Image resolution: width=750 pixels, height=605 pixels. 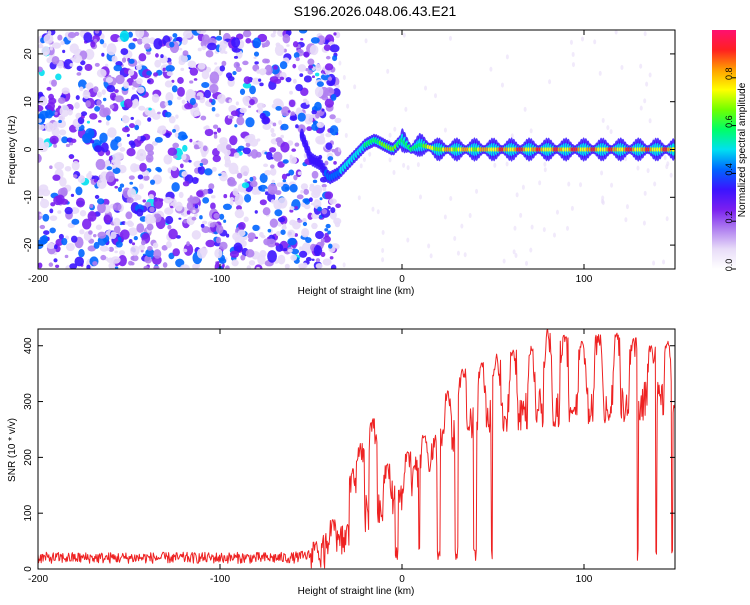 What do you see at coordinates (28, 54) in the screenshot?
I see `spectrogram-ytick-label: 20` at bounding box center [28, 54].